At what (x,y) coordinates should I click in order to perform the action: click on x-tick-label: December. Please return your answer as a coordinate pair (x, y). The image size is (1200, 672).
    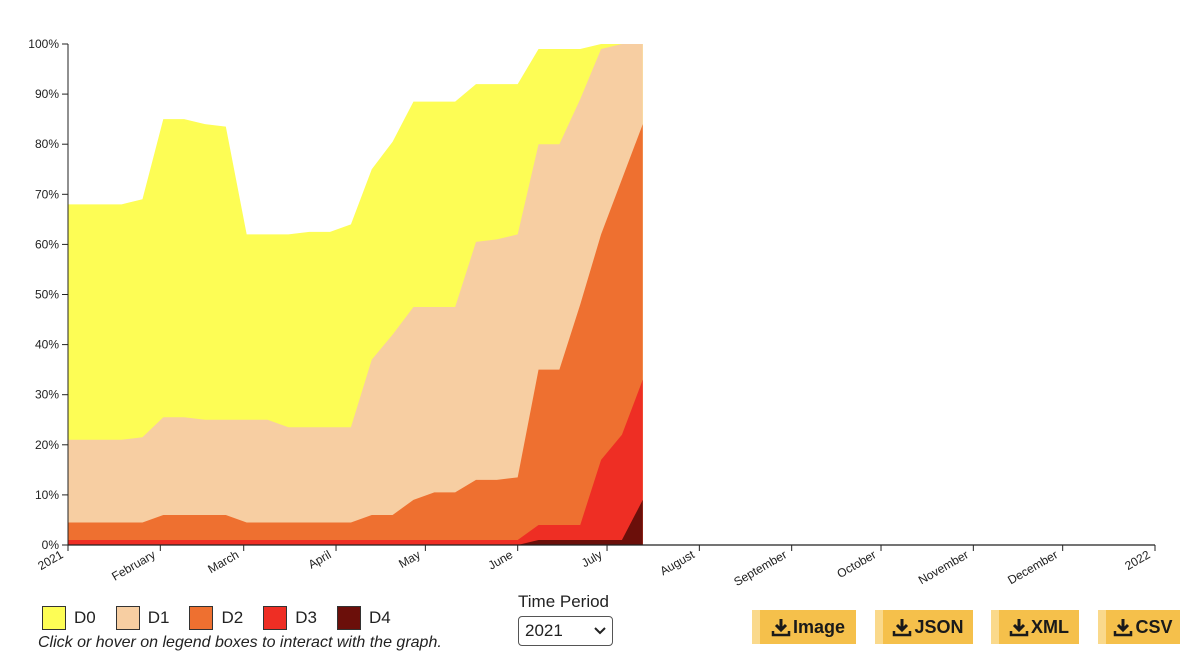
    Looking at the image, I should click on (1032, 567).